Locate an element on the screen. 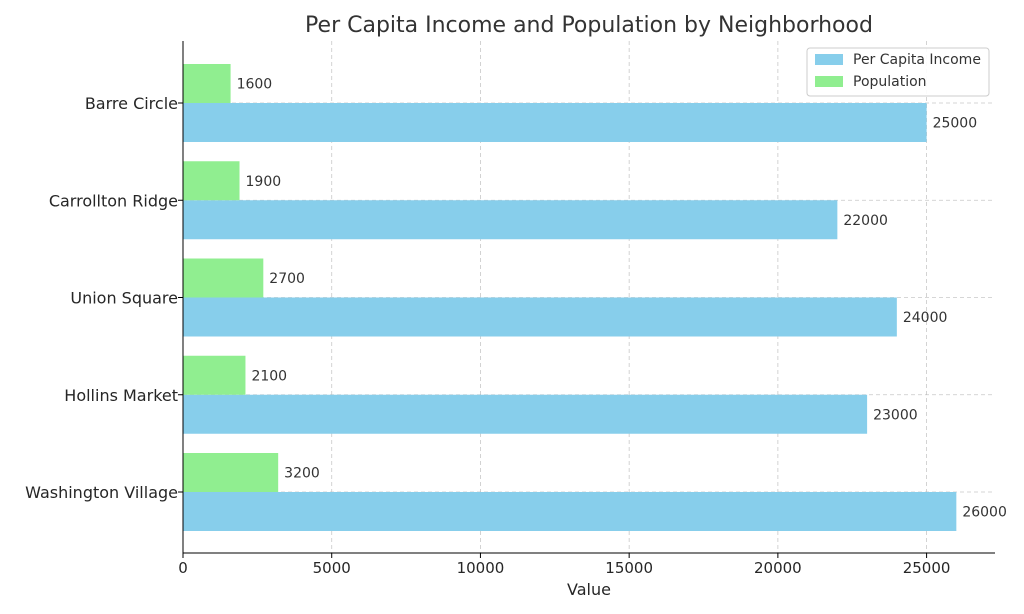 The height and width of the screenshot is (614, 1024). legend-box is located at coordinates (898, 72).